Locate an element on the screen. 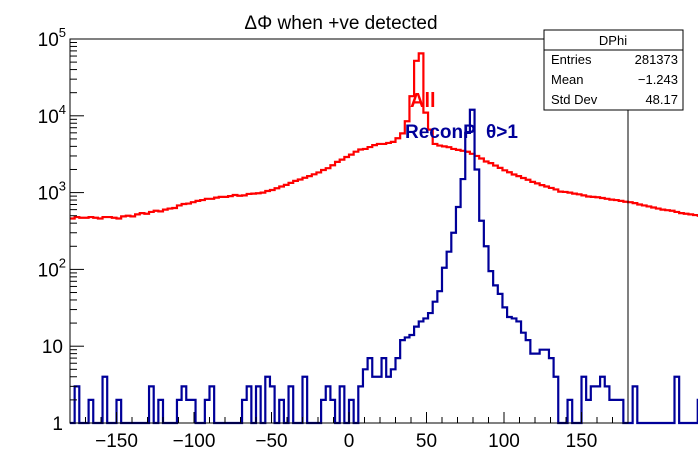 The image size is (698, 471). x-tick-label: 0 is located at coordinates (349, 441).